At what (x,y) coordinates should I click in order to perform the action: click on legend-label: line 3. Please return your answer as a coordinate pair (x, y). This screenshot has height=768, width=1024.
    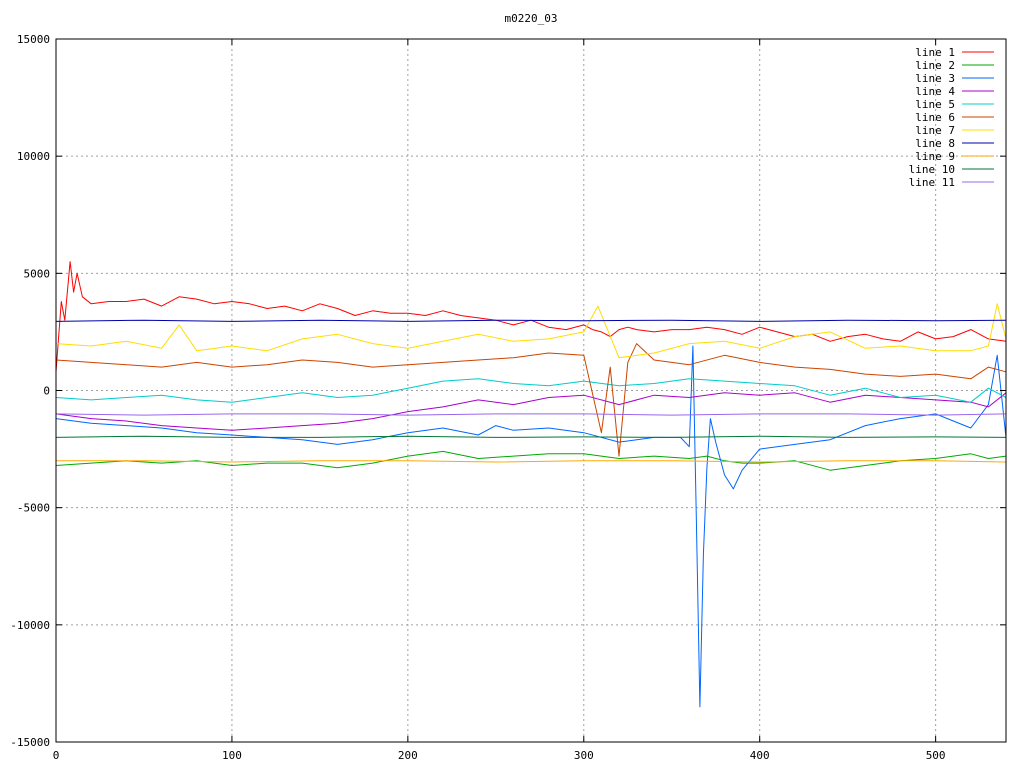
    Looking at the image, I should click on (935, 78).